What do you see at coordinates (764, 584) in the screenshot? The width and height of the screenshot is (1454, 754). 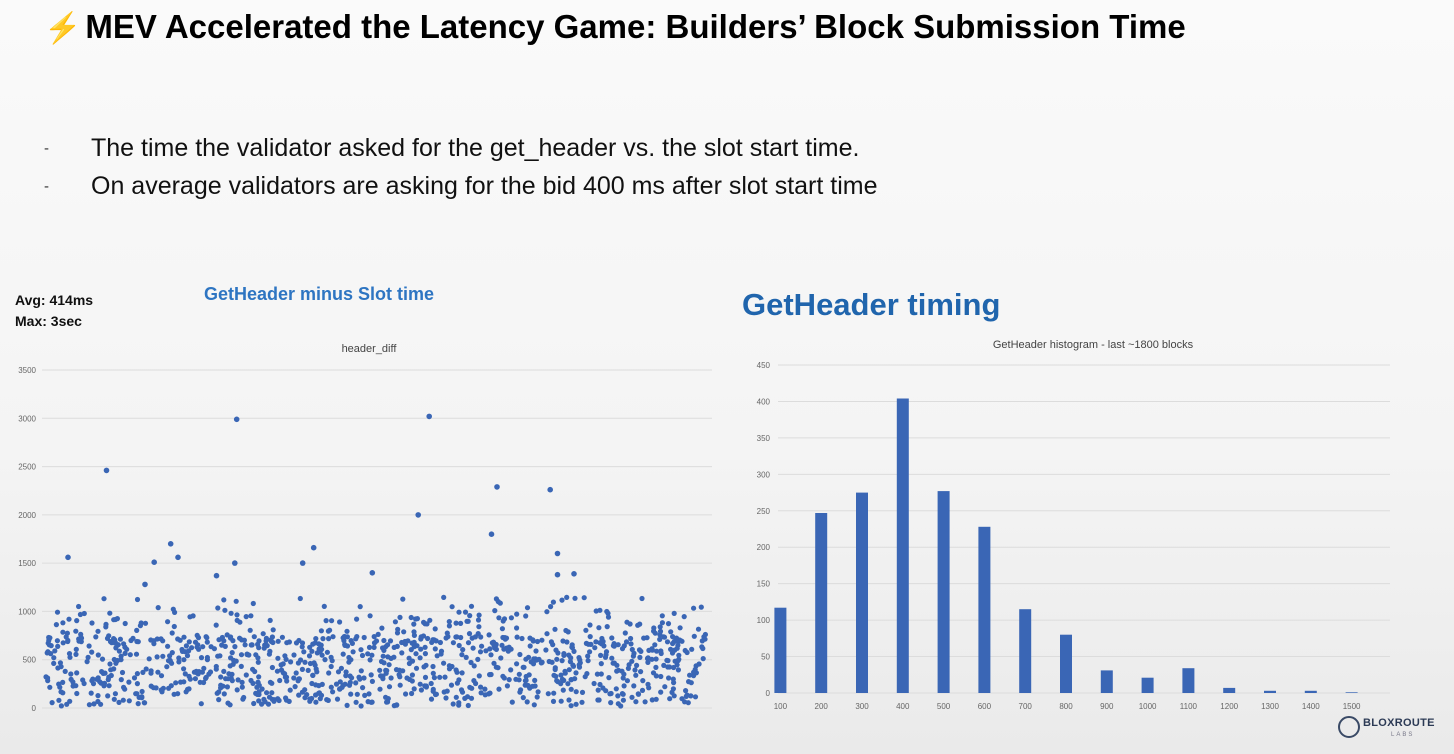 I see `y-tick-label: 150` at bounding box center [764, 584].